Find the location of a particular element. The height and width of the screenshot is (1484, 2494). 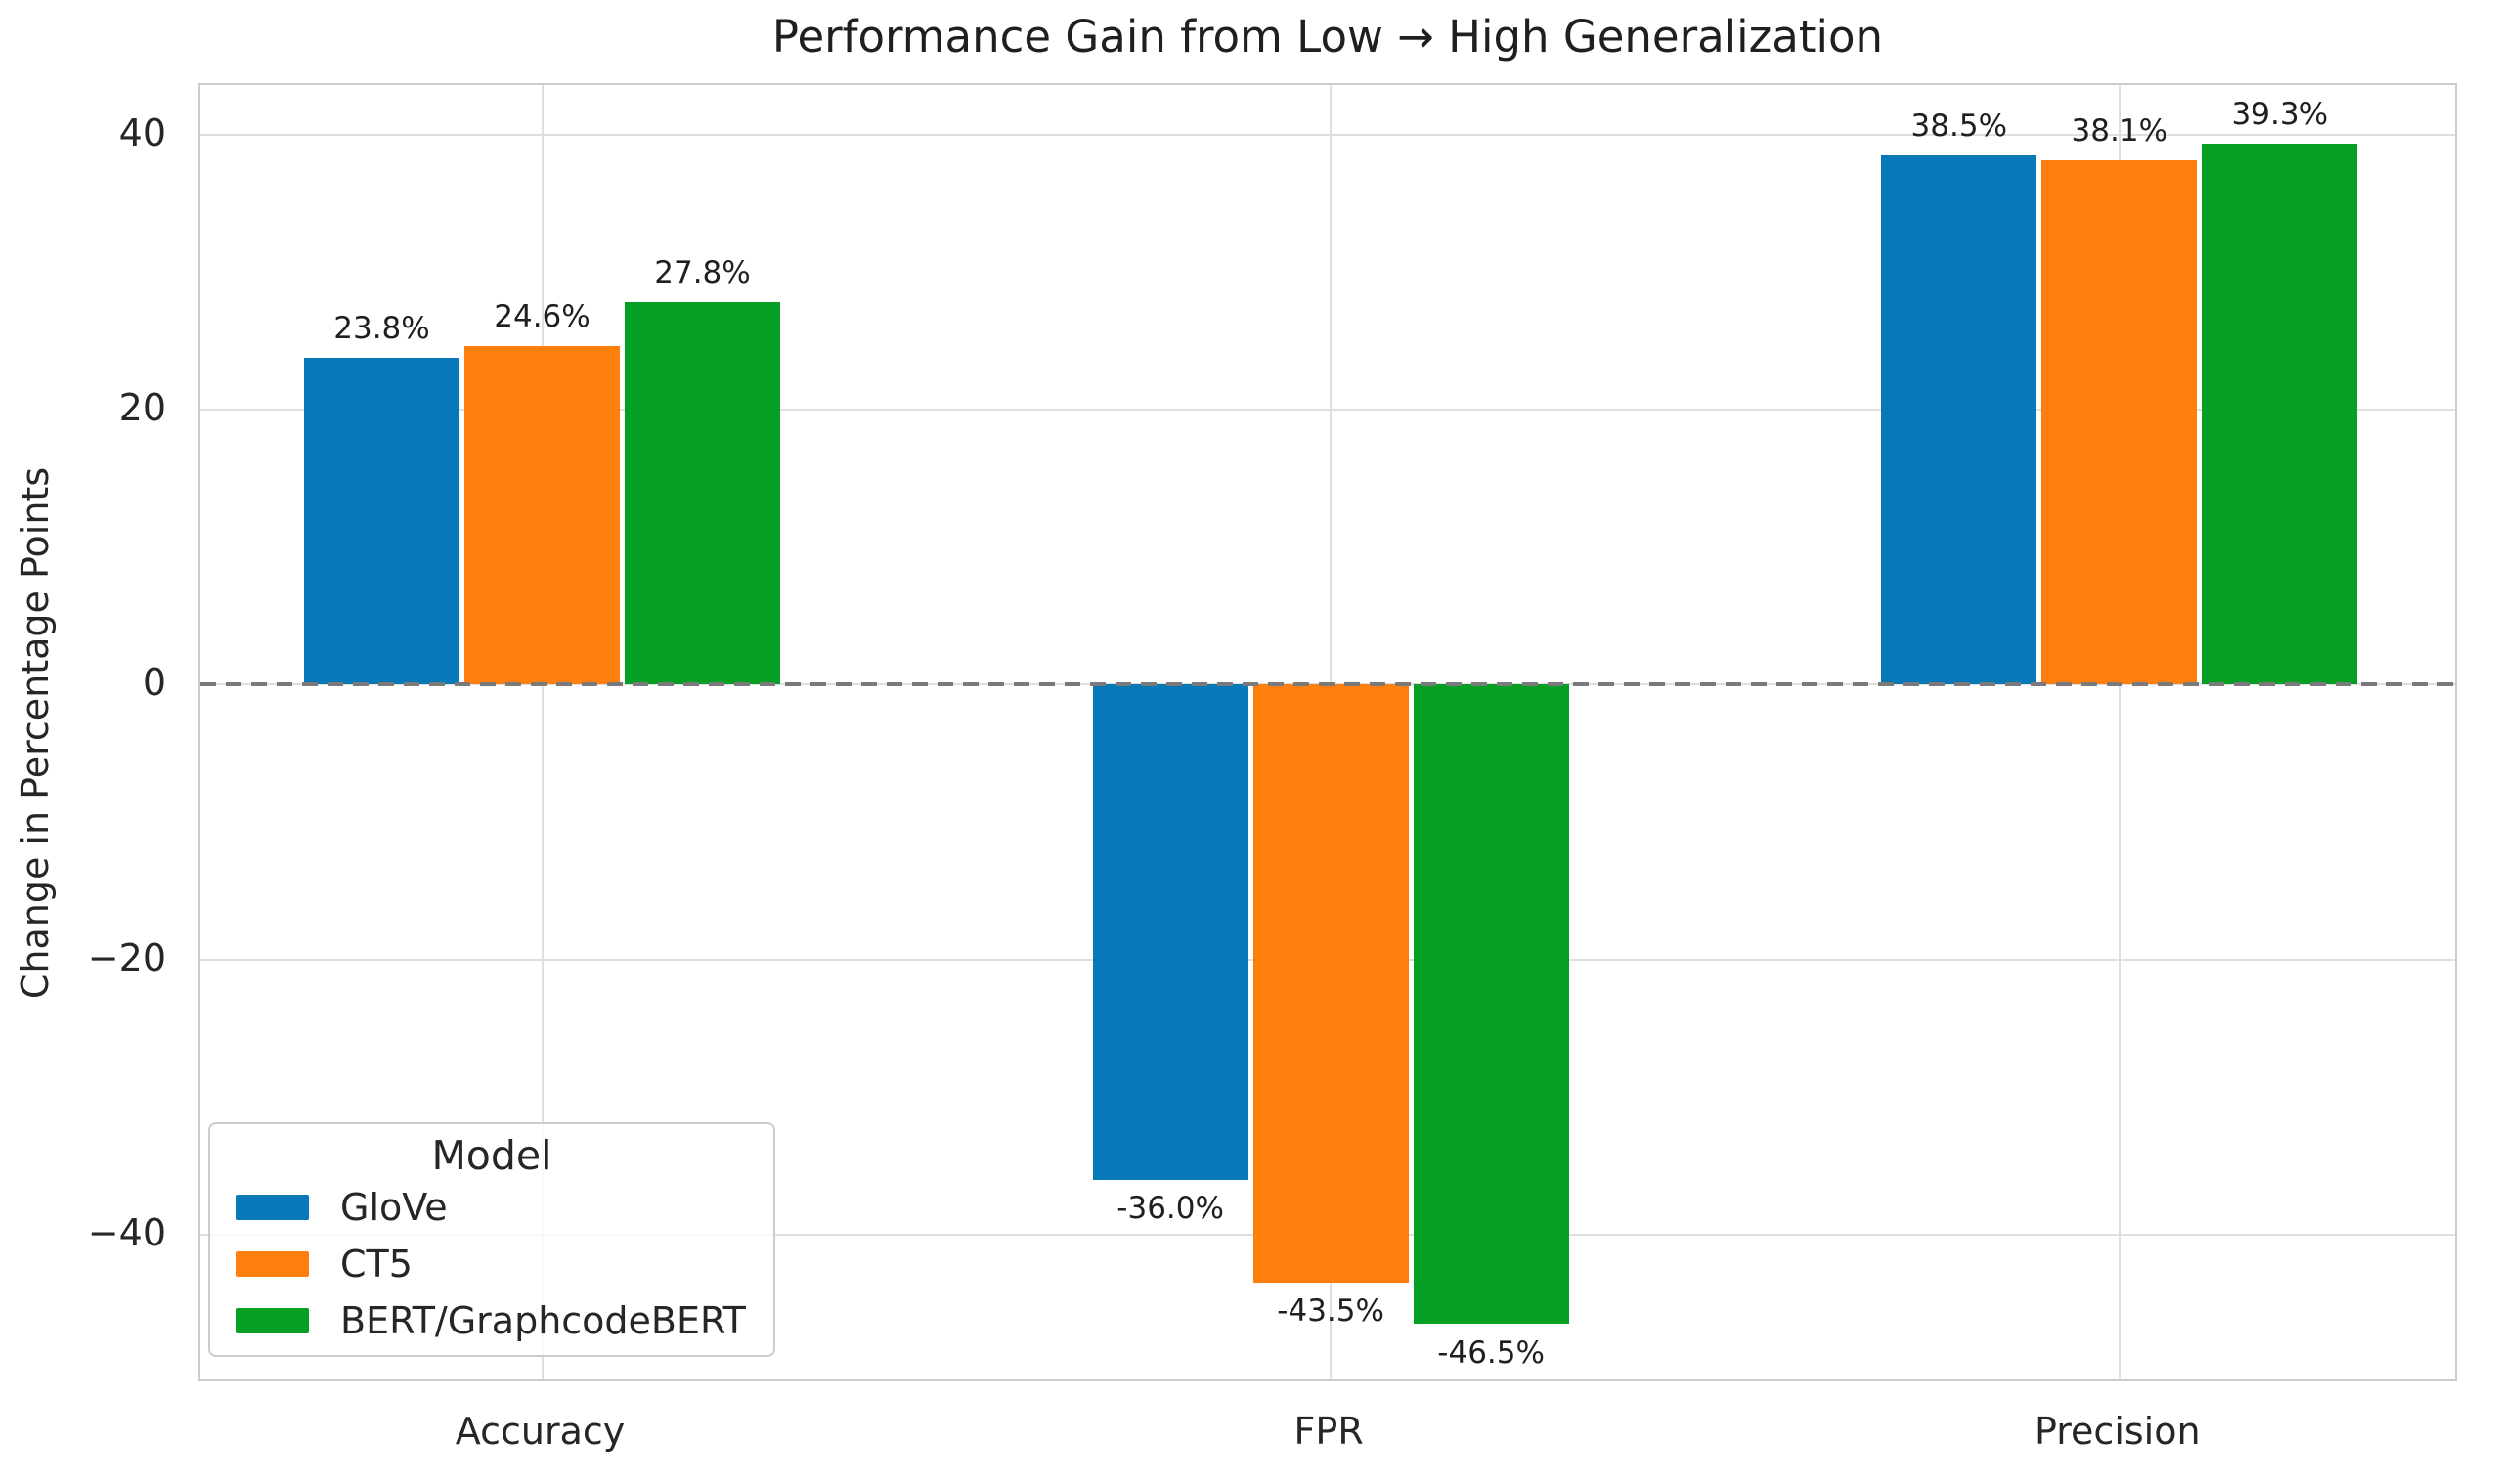

y-tick-label: 20 is located at coordinates (142, 407).